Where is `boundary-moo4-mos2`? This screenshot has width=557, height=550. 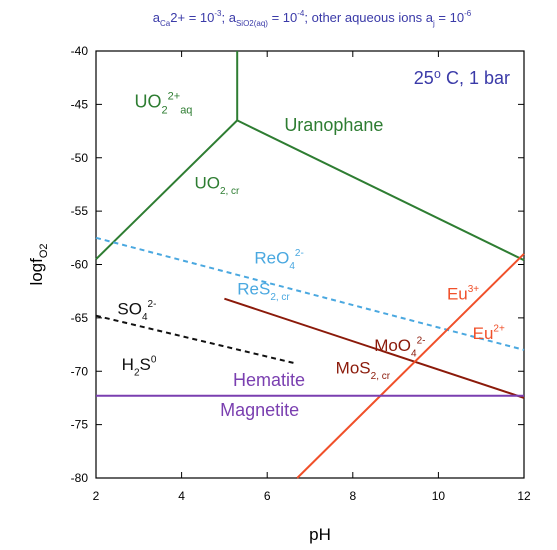 boundary-moo4-mos2 is located at coordinates (374, 348).